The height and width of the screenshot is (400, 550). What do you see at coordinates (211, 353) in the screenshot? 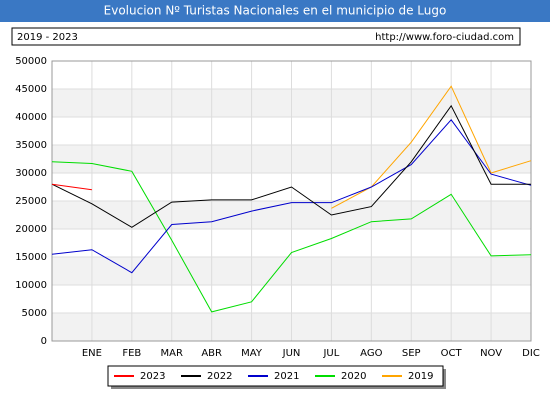
I see `x-tick-label: ABR` at bounding box center [211, 353].